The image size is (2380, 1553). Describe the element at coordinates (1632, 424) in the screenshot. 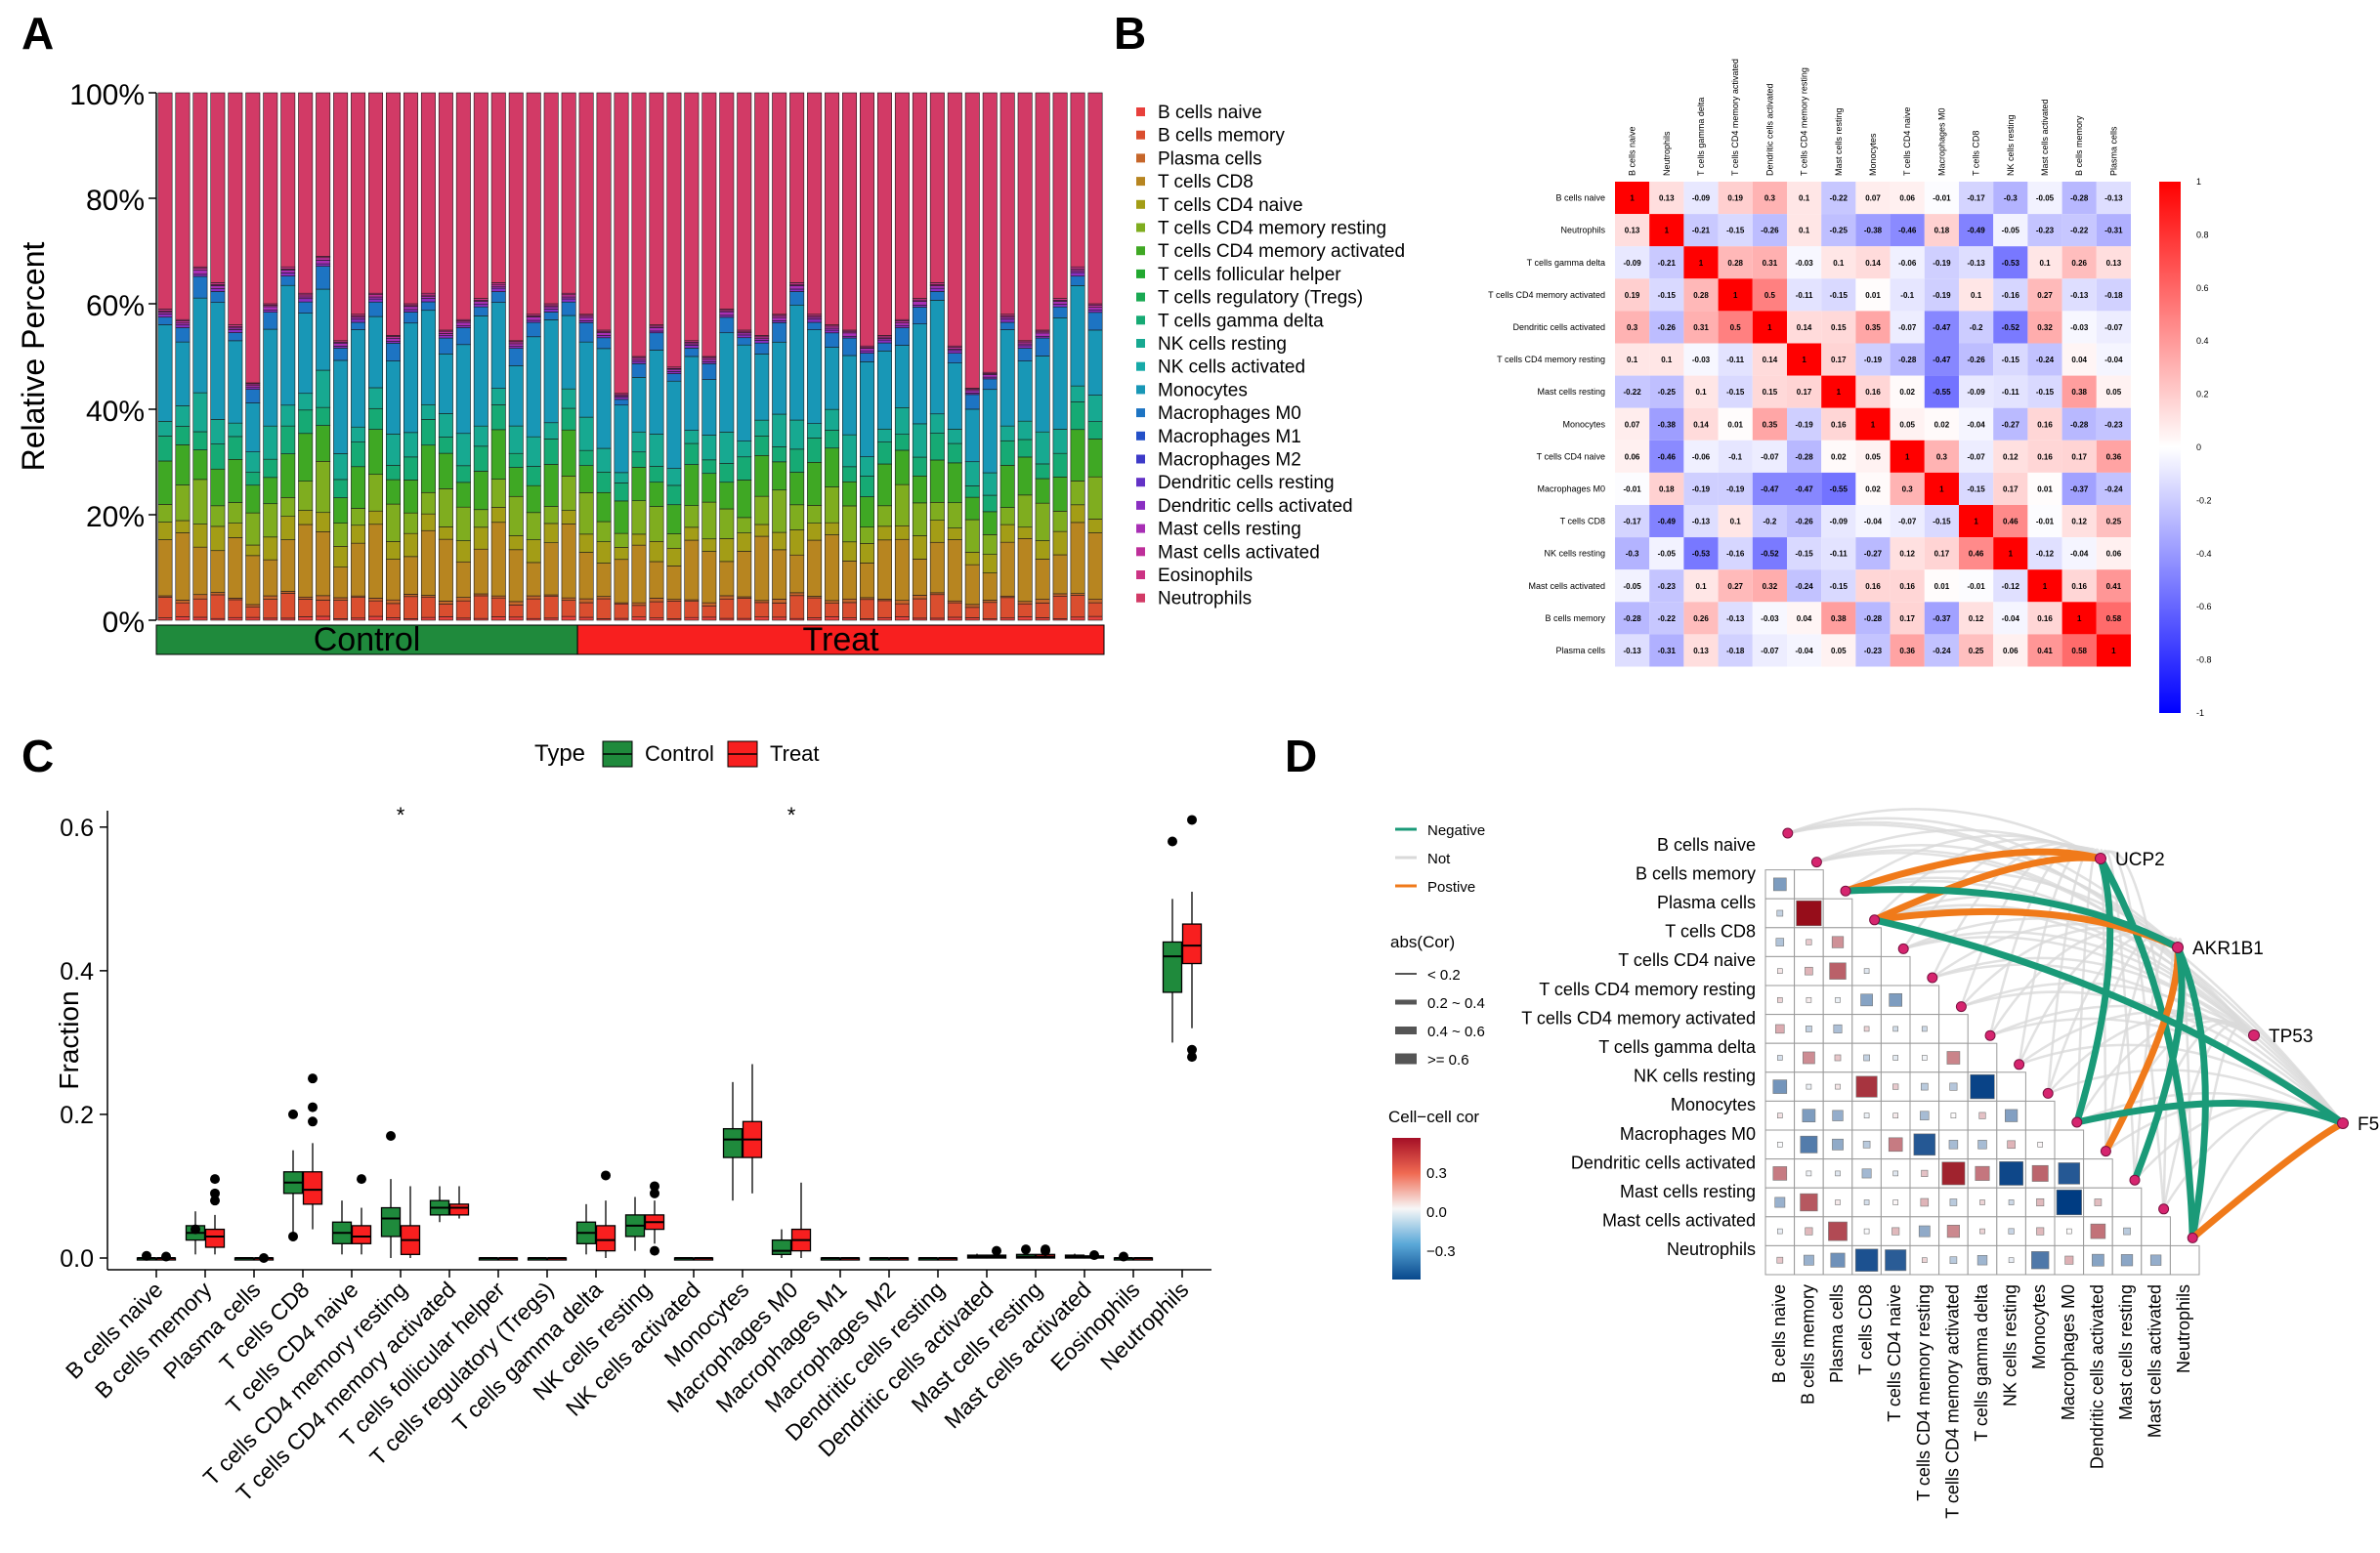

I see `heatmap-cell-value: 0.07` at that location.